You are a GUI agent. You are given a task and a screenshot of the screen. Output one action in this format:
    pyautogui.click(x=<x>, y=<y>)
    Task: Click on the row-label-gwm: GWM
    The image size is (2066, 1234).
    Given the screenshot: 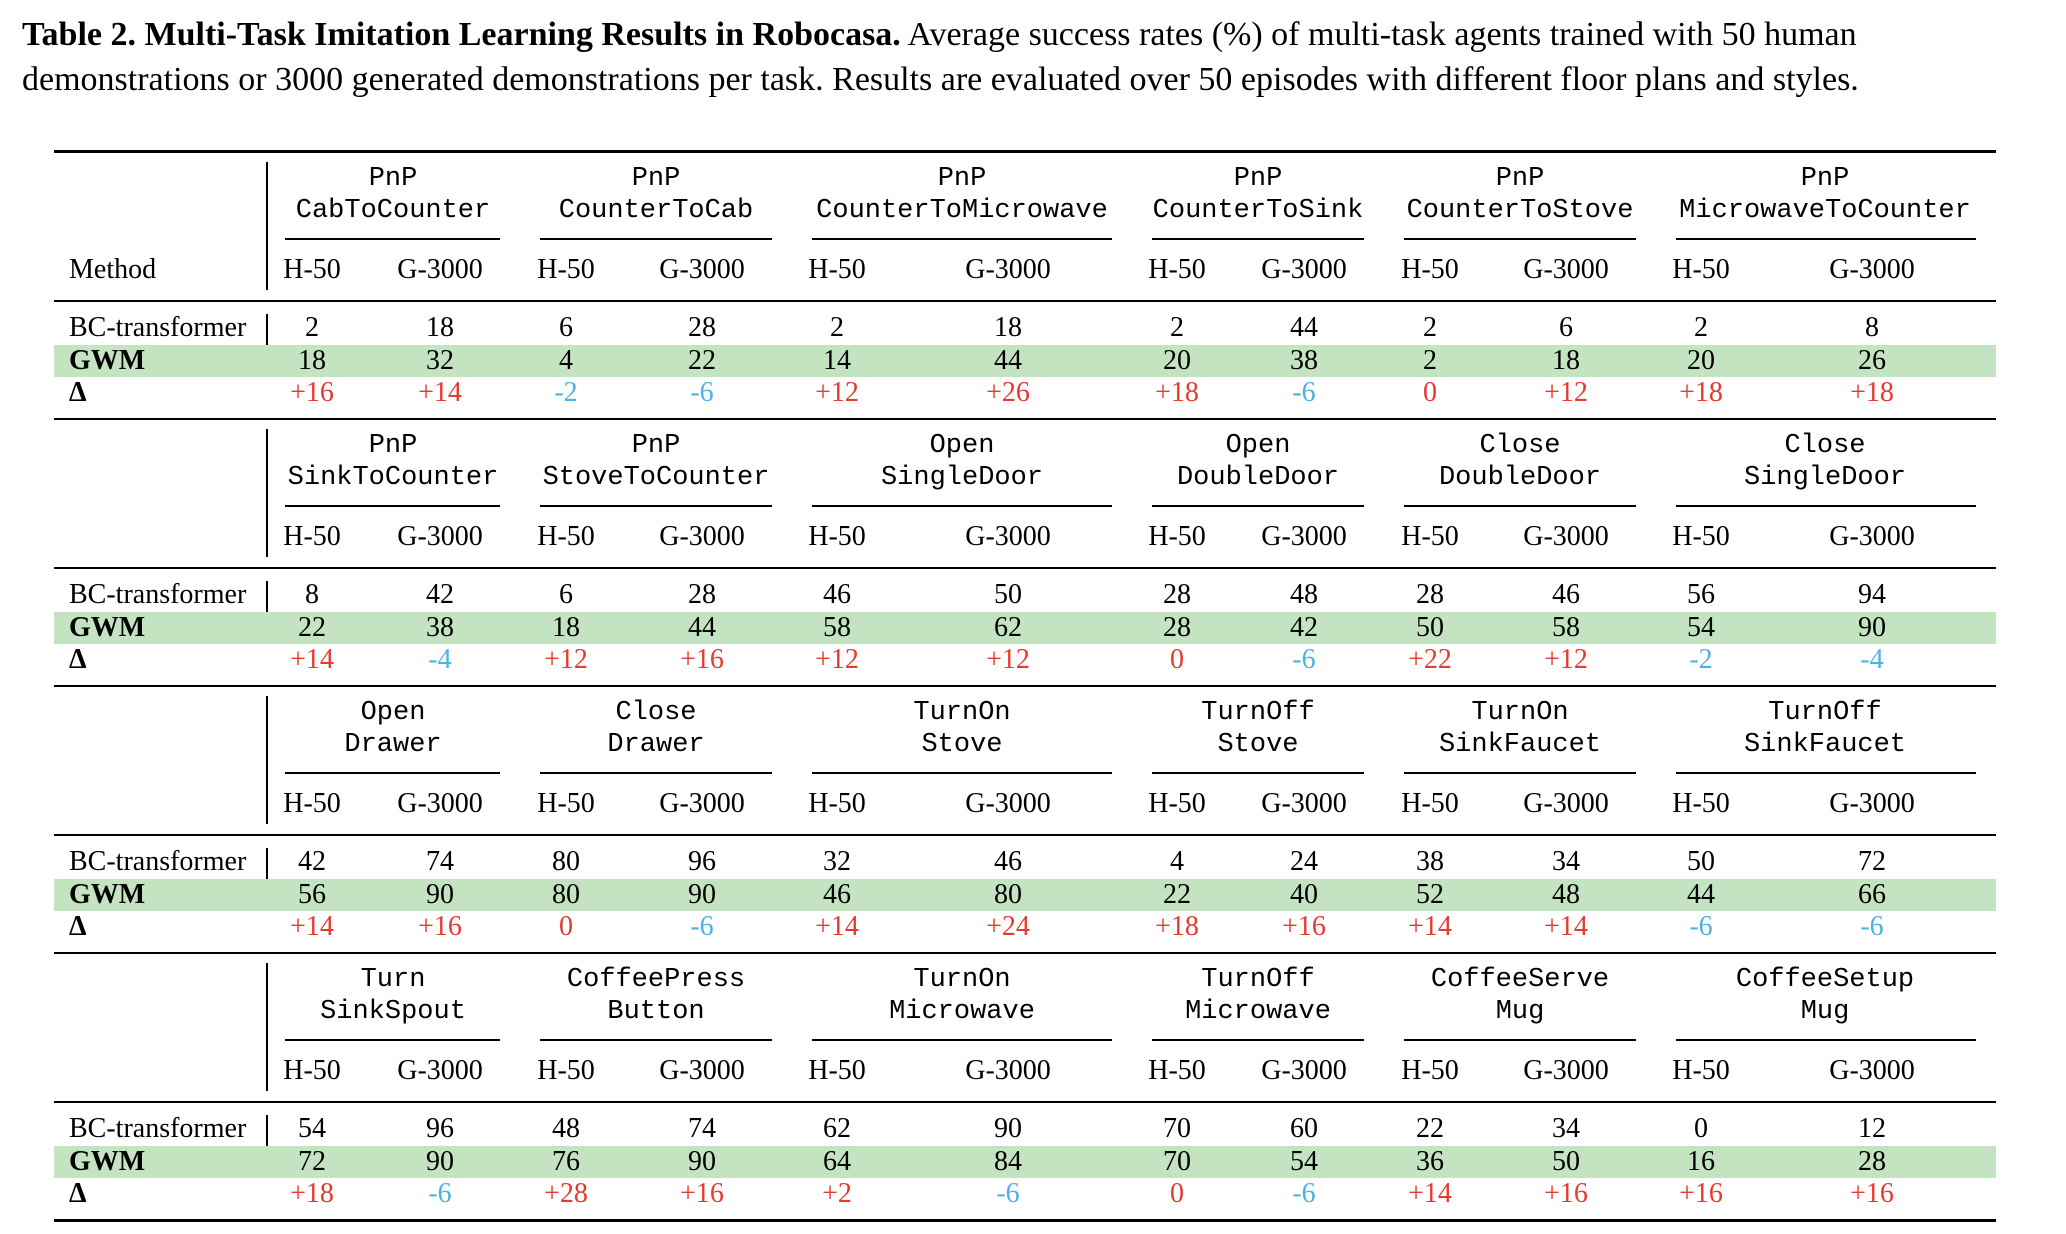 What is the action you would take?
    pyautogui.click(x=107, y=1161)
    